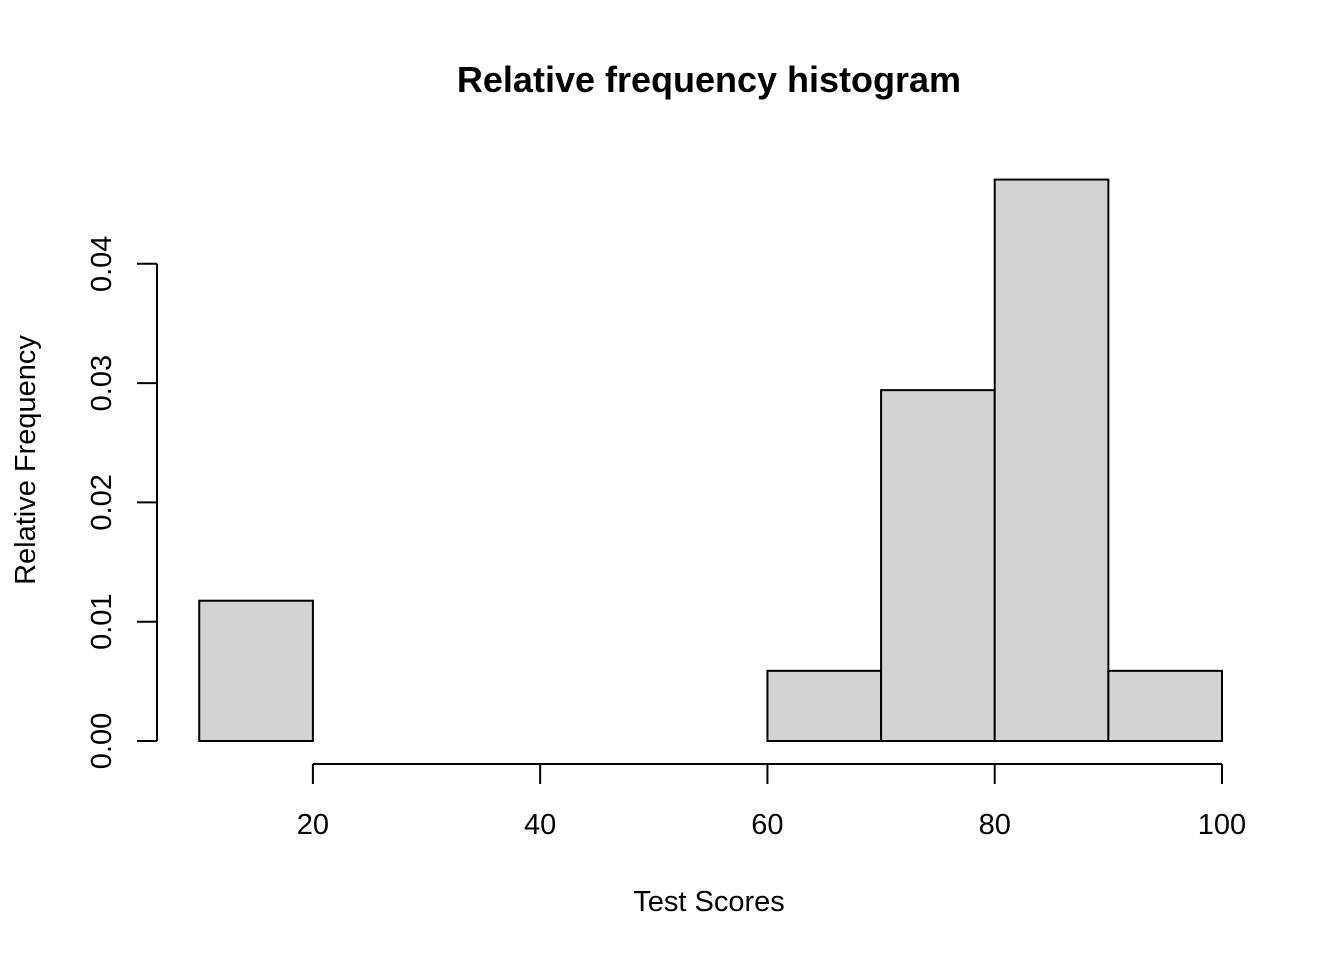 The height and width of the screenshot is (960, 1344). What do you see at coordinates (995, 825) in the screenshot?
I see `x-tick-label: 80` at bounding box center [995, 825].